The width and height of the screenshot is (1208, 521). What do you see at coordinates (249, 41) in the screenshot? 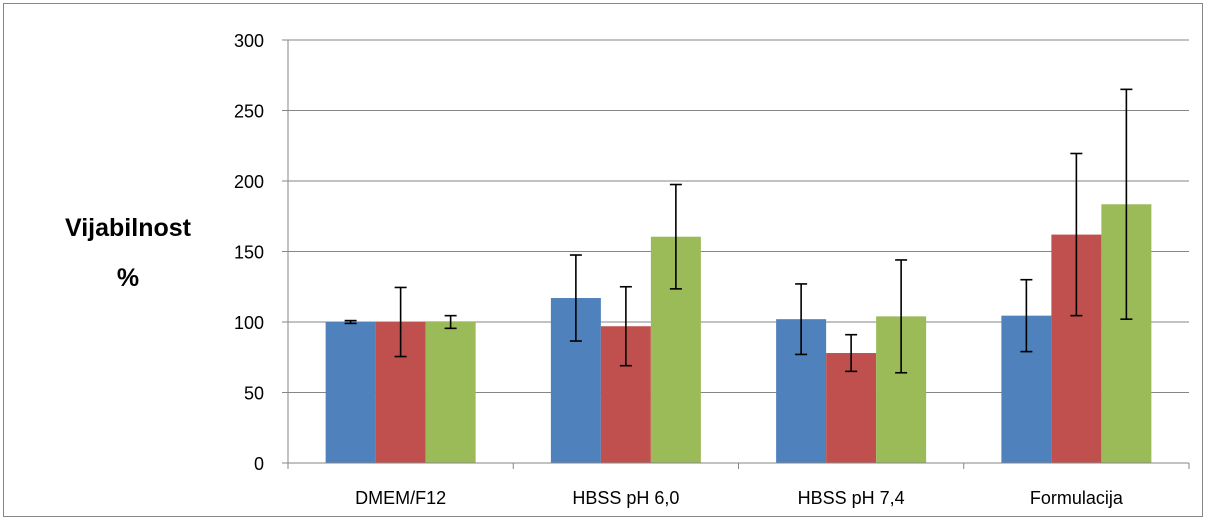
I see `y-tick-label: 300` at bounding box center [249, 41].